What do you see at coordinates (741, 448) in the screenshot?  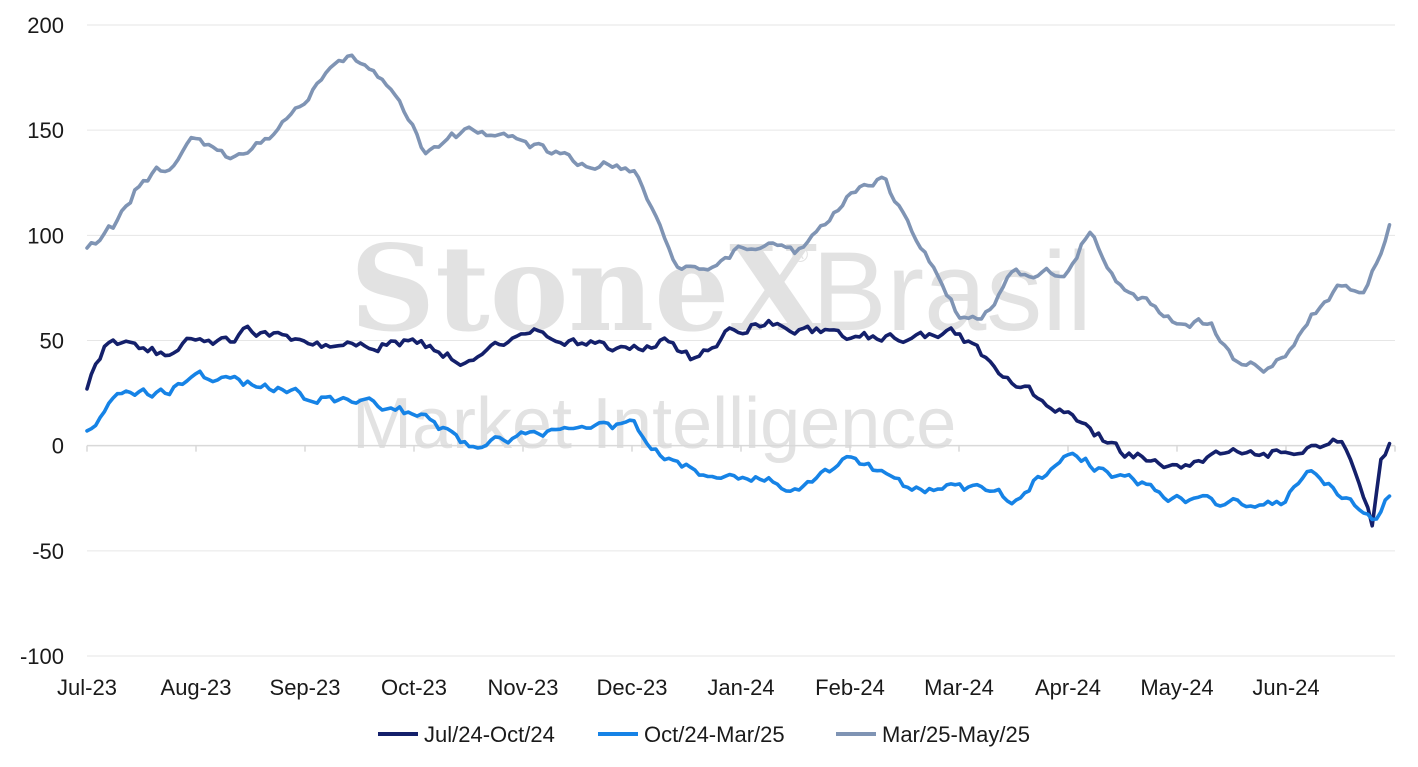 I see `x-axis` at bounding box center [741, 448].